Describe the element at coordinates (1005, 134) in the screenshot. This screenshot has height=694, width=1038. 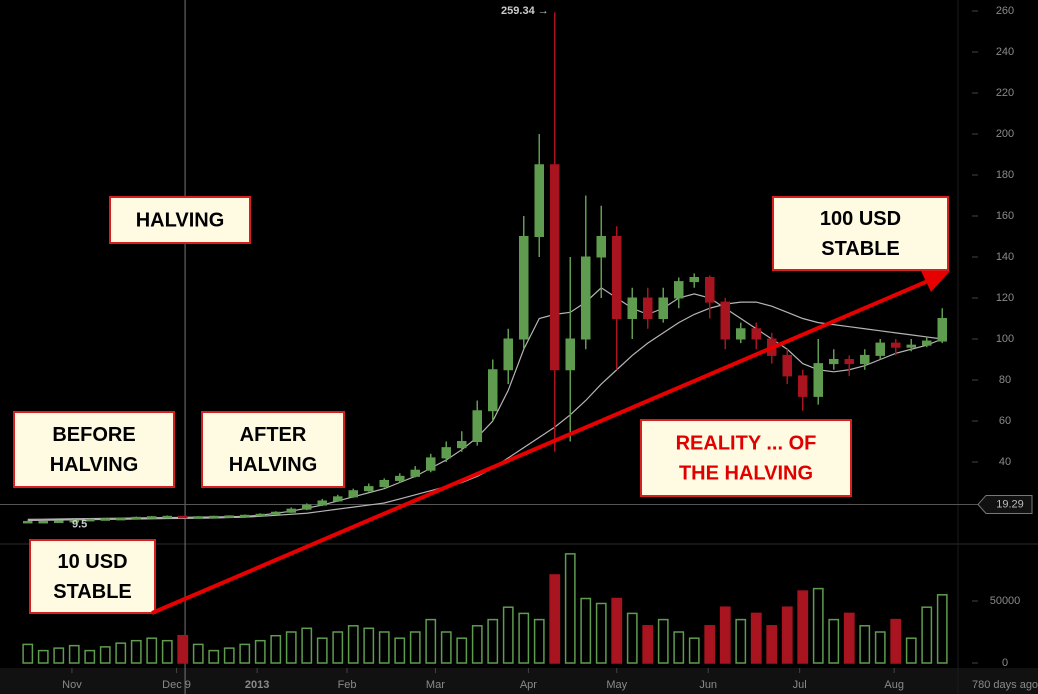
I see `y-tick-label: 200` at that location.